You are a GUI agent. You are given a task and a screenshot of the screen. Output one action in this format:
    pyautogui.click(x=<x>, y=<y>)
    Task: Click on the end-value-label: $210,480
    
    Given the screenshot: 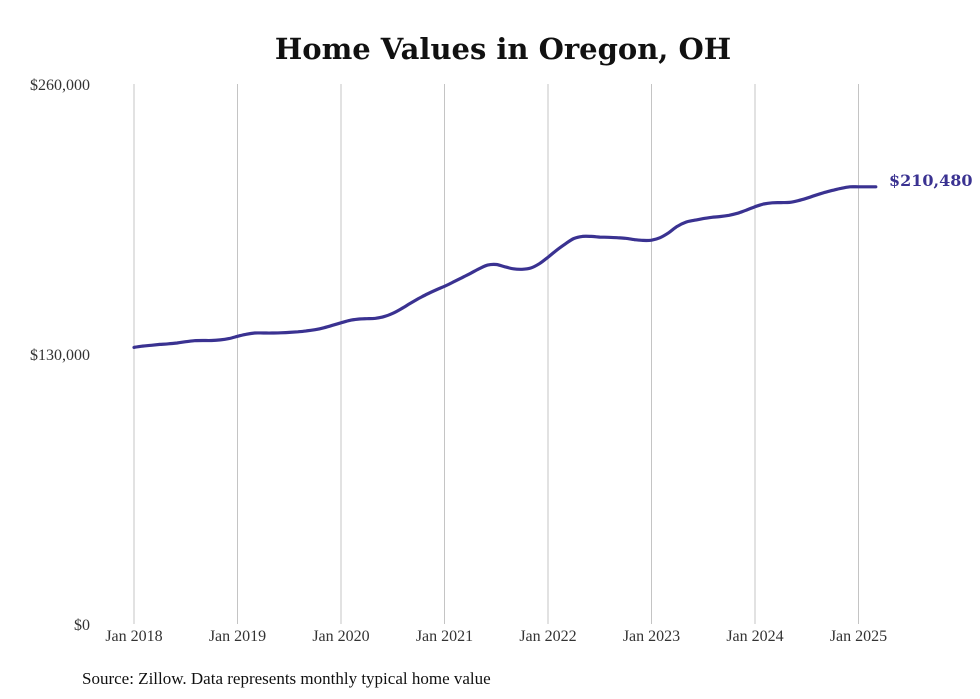 What is the action you would take?
    pyautogui.click(x=931, y=180)
    